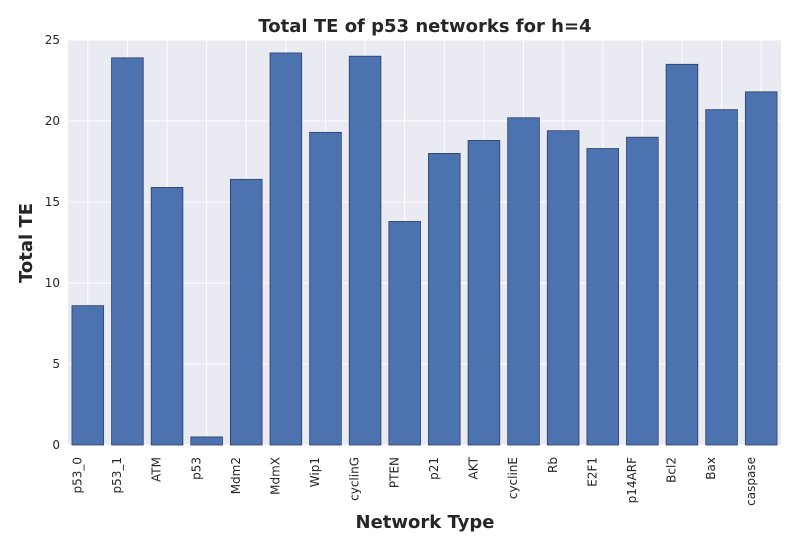  What do you see at coordinates (672, 470) in the screenshot?
I see `x-tick-label: Bcl2` at bounding box center [672, 470].